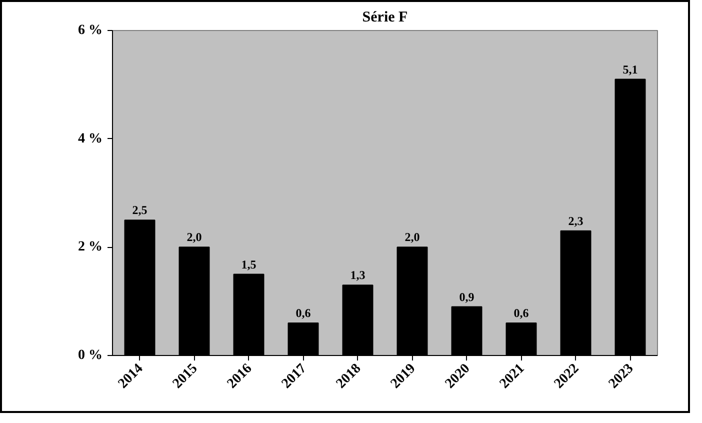  I want to click on data-label: 1,5, so click(248, 264).